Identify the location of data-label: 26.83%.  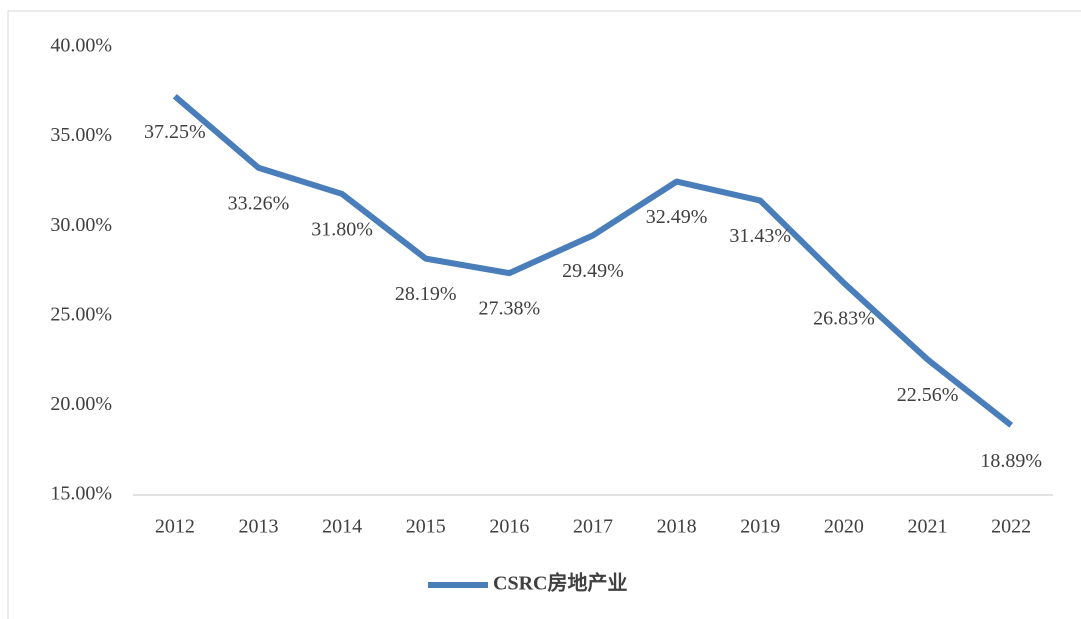
(844, 319).